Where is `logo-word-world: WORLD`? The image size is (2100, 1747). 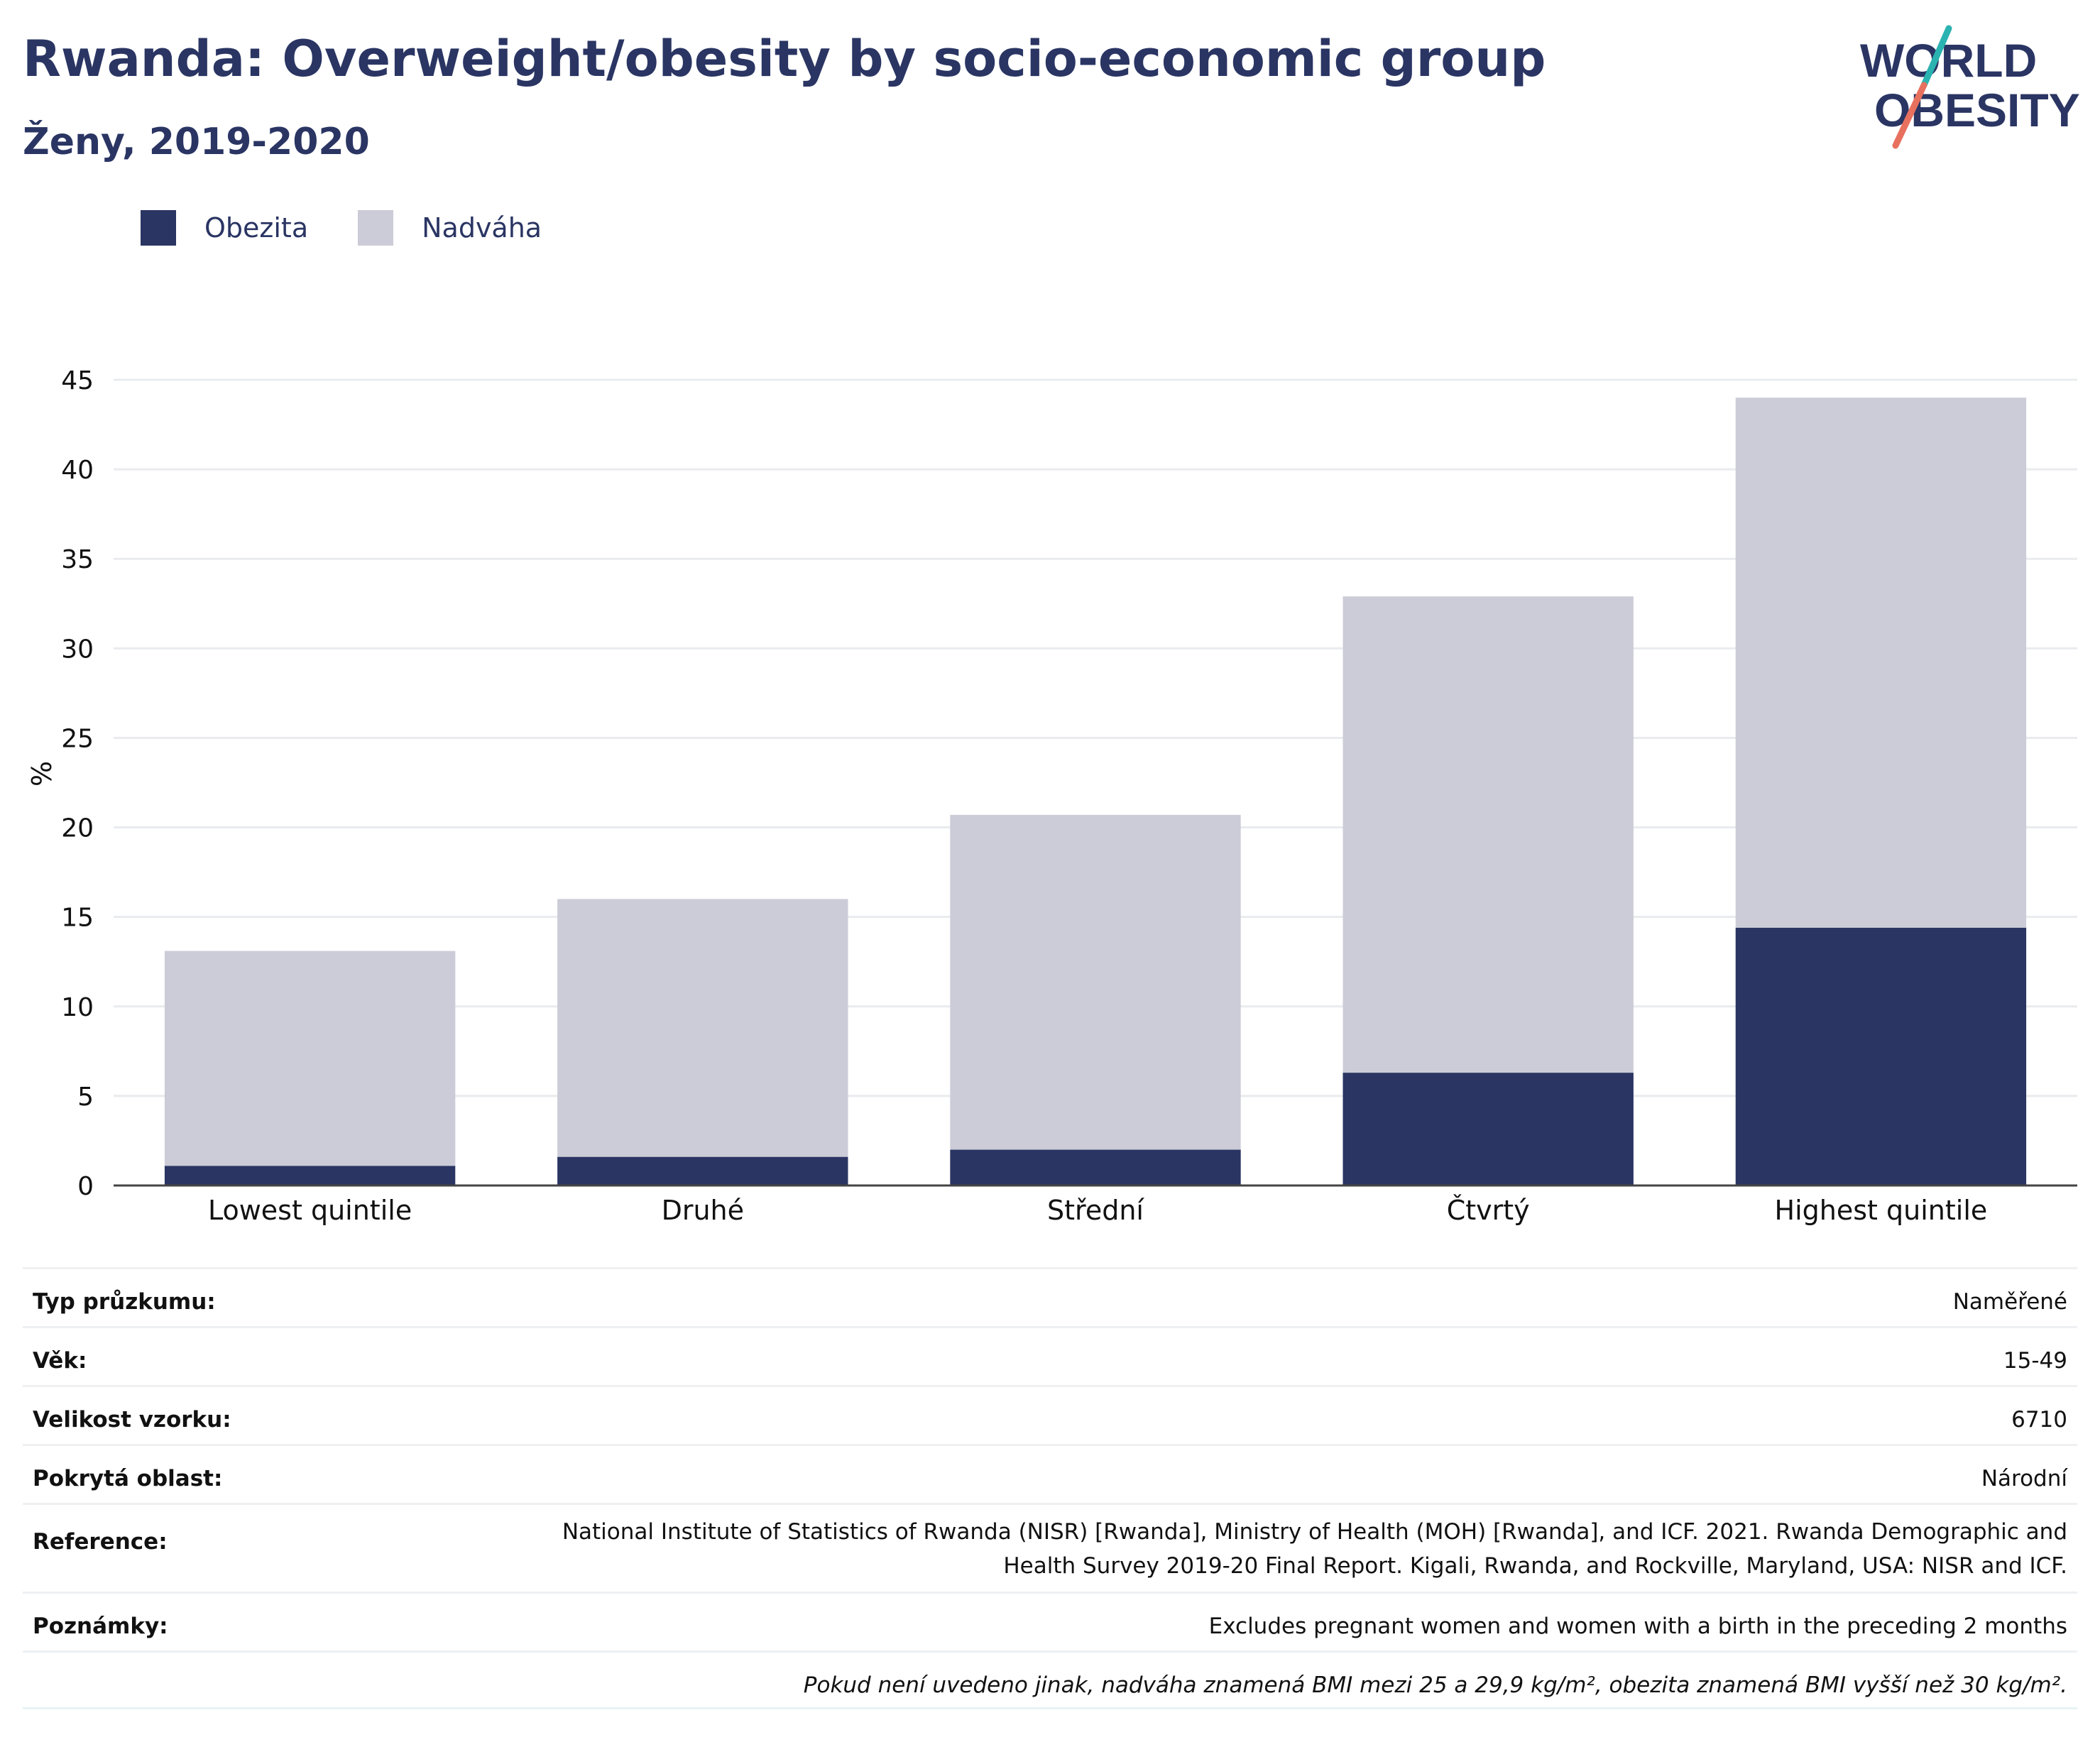
logo-word-world: WORLD is located at coordinates (1948, 60).